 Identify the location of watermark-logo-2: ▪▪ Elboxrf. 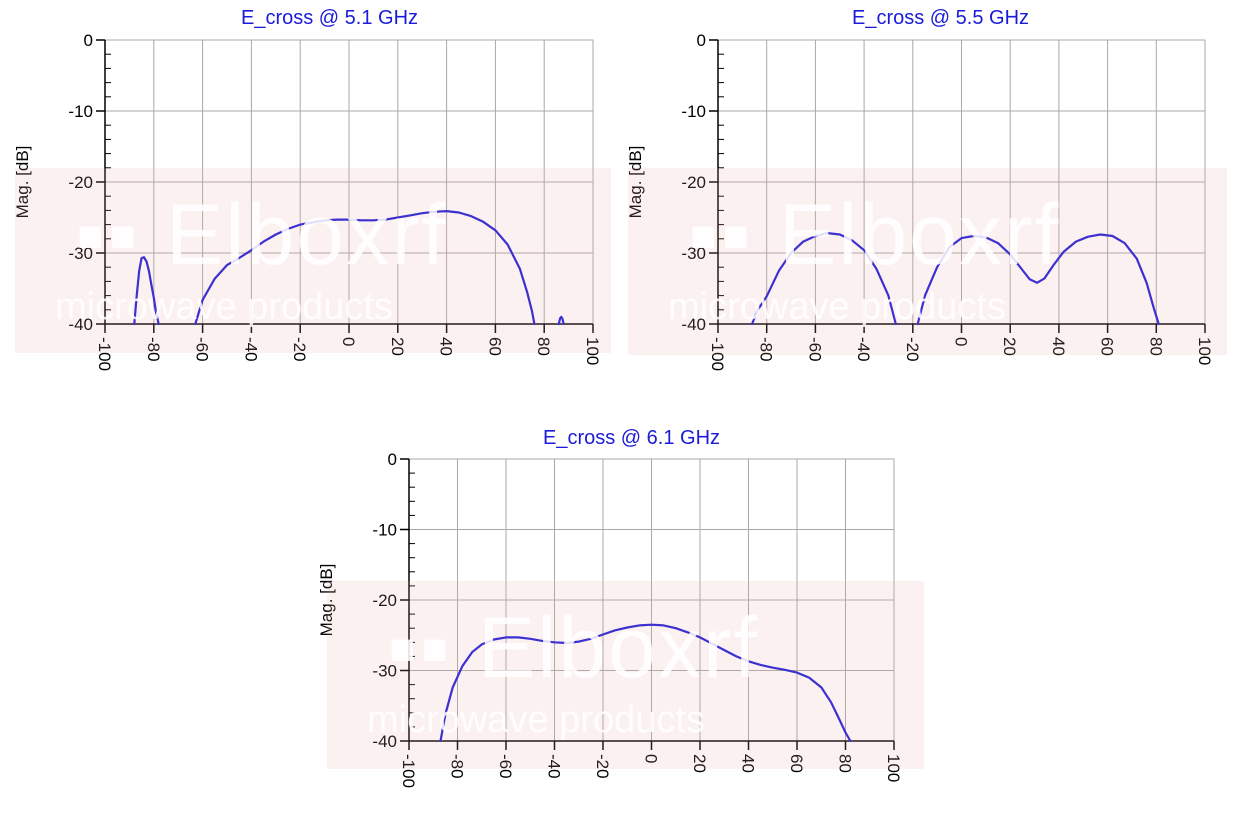
(874, 235).